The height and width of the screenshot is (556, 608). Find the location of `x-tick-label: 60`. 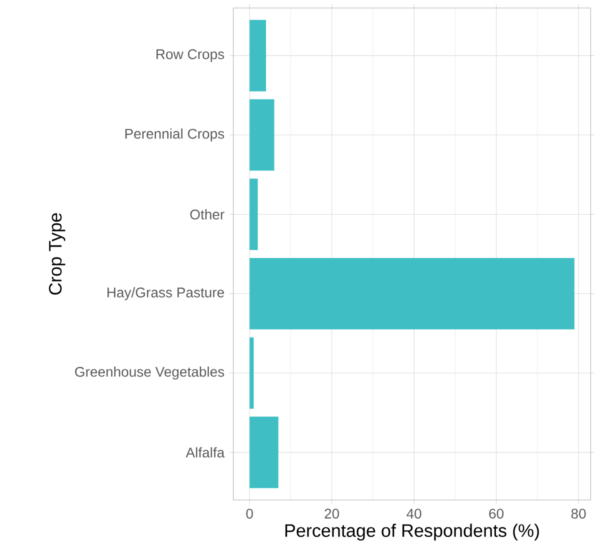

x-tick-label: 60 is located at coordinates (496, 513).